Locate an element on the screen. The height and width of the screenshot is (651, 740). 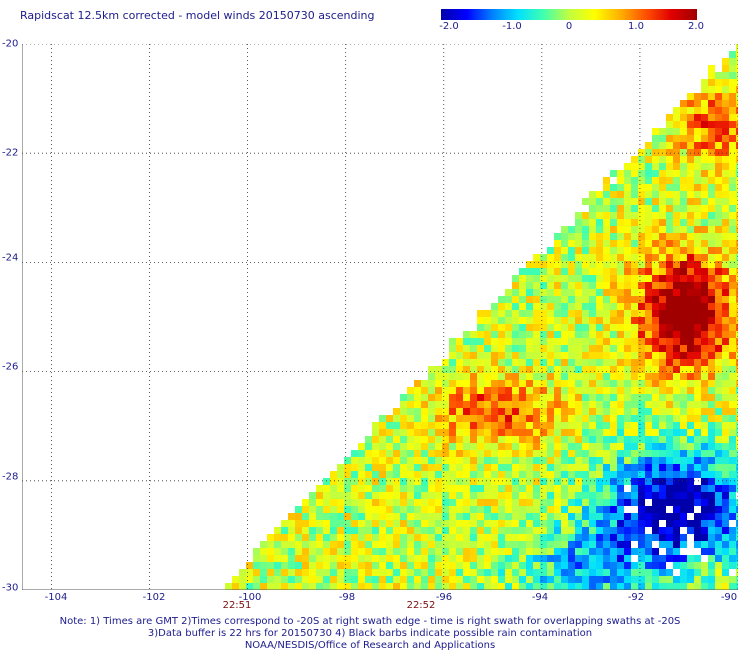
colorbar-label-neg1: -1.0 is located at coordinates (512, 26).